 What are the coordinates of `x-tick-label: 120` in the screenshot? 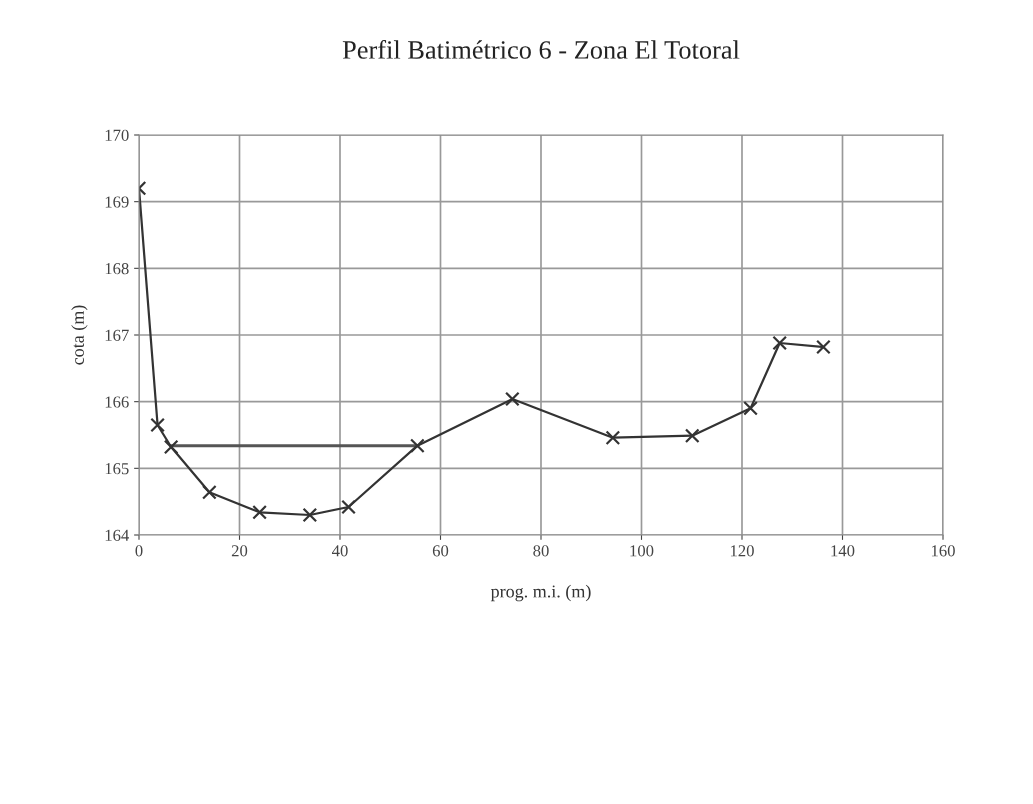 It's located at (742, 551).